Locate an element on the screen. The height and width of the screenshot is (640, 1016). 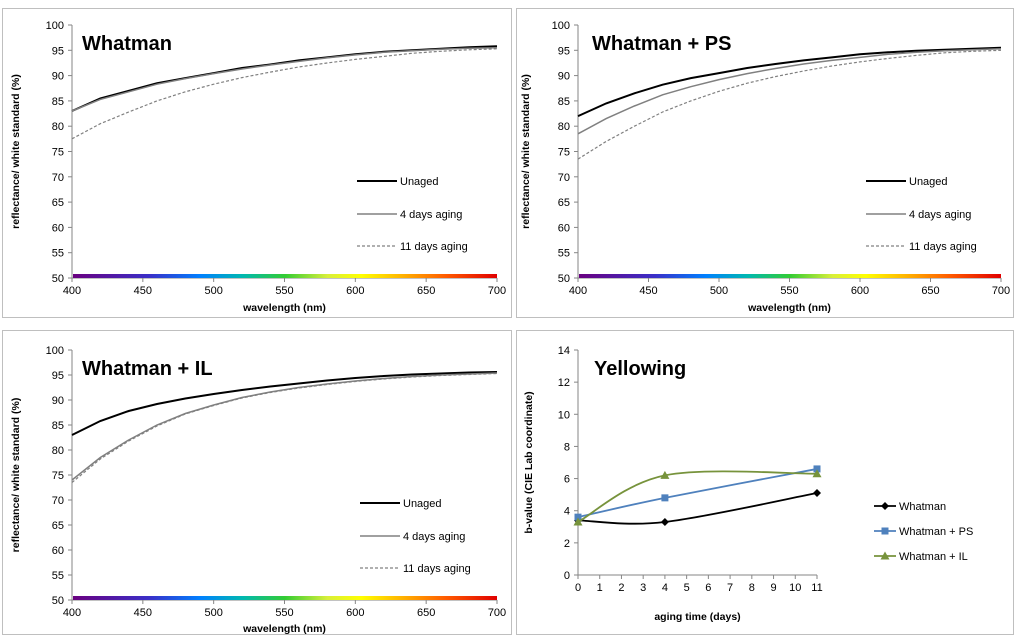
y-tick-label: 50 is located at coordinates (58, 601).